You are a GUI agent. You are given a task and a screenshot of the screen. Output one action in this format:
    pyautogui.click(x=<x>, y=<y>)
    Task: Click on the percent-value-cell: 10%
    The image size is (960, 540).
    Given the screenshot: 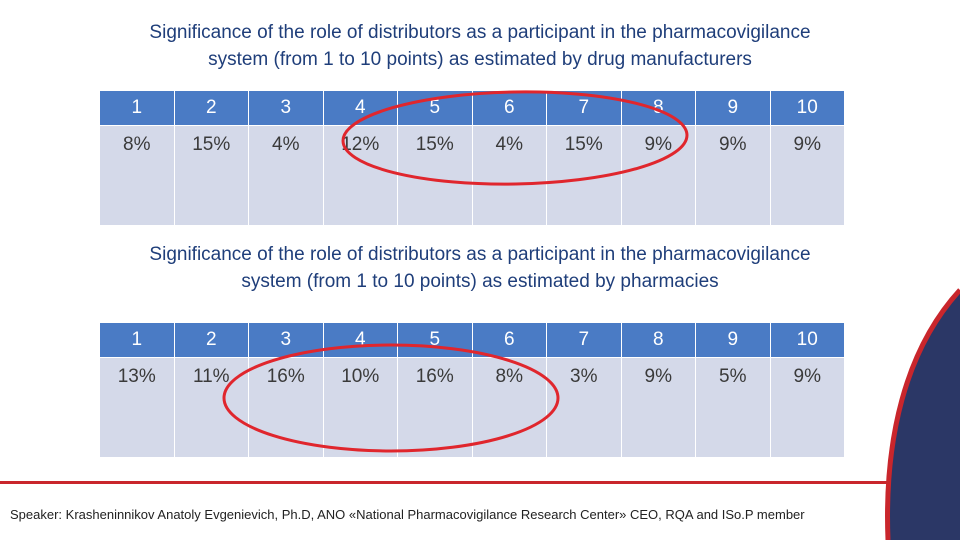 What is the action you would take?
    pyautogui.click(x=360, y=407)
    